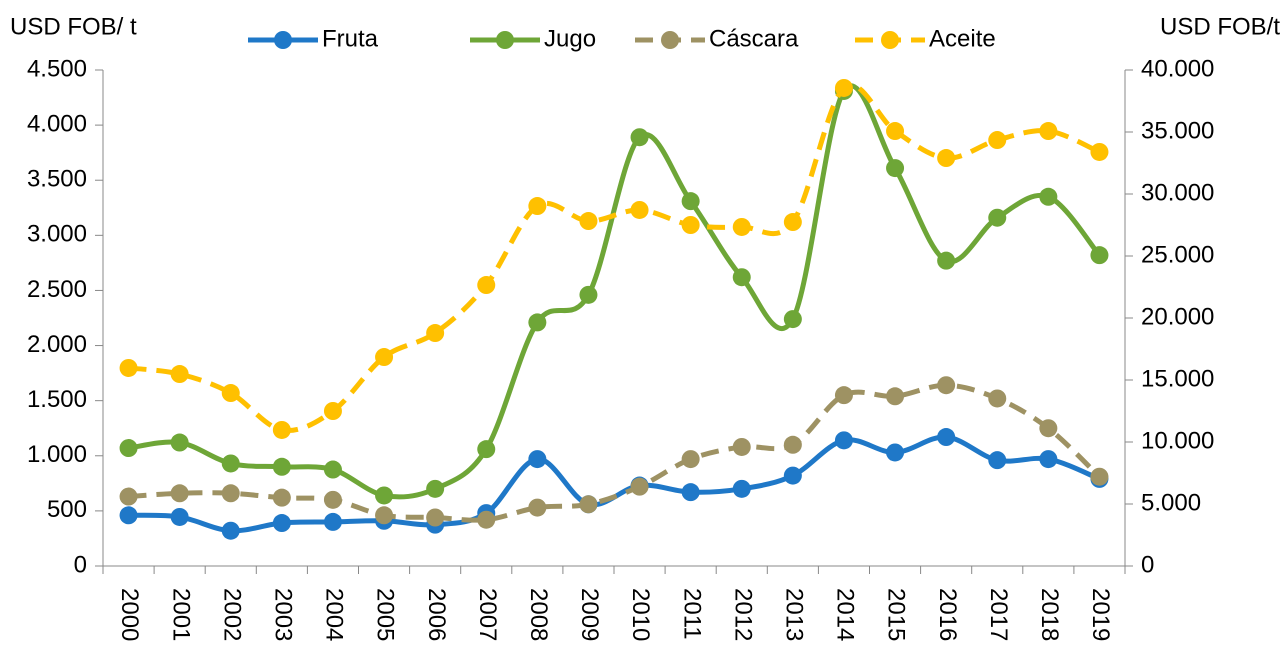 The height and width of the screenshot is (660, 1283). I want to click on y2-tick-label: 25.000, so click(1177, 254).